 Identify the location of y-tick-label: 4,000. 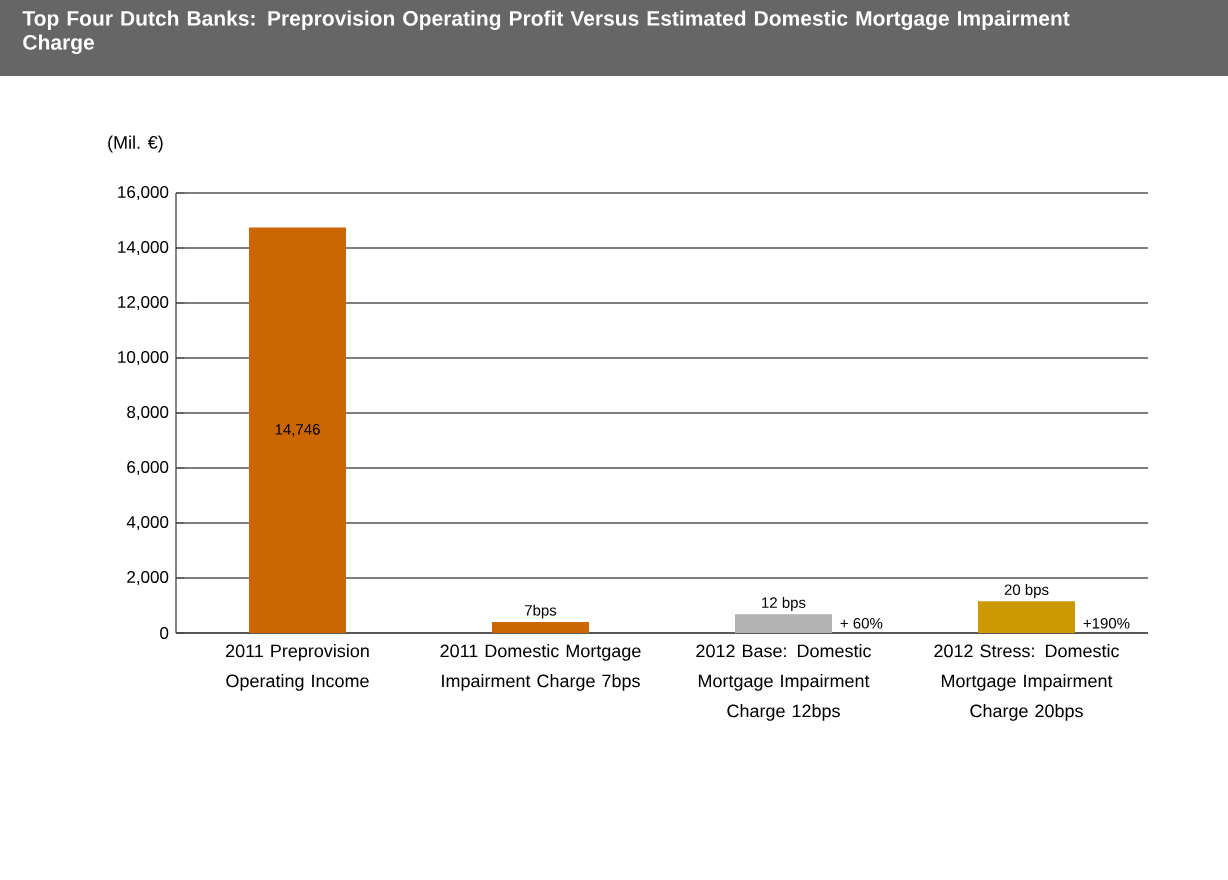
(147, 523).